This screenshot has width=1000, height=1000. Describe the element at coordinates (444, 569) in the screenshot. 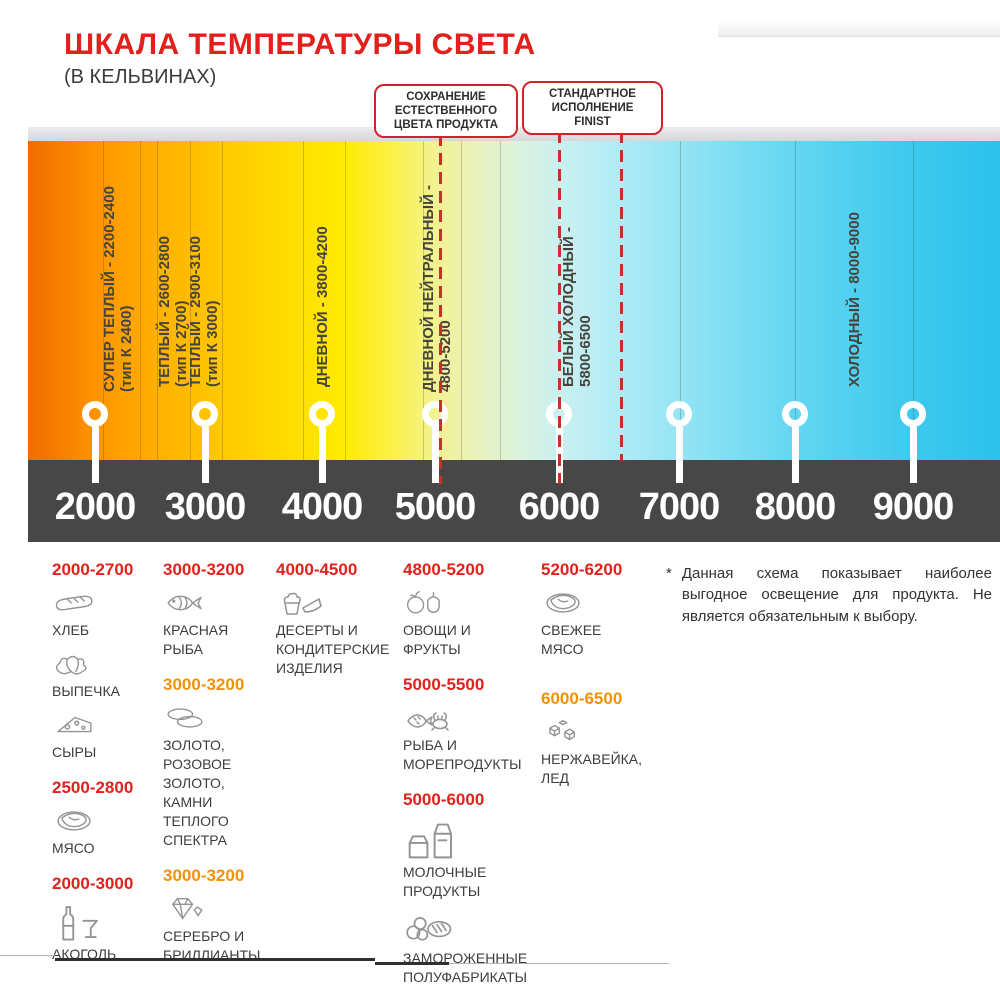

I see `range-badge: 4800-5200` at that location.